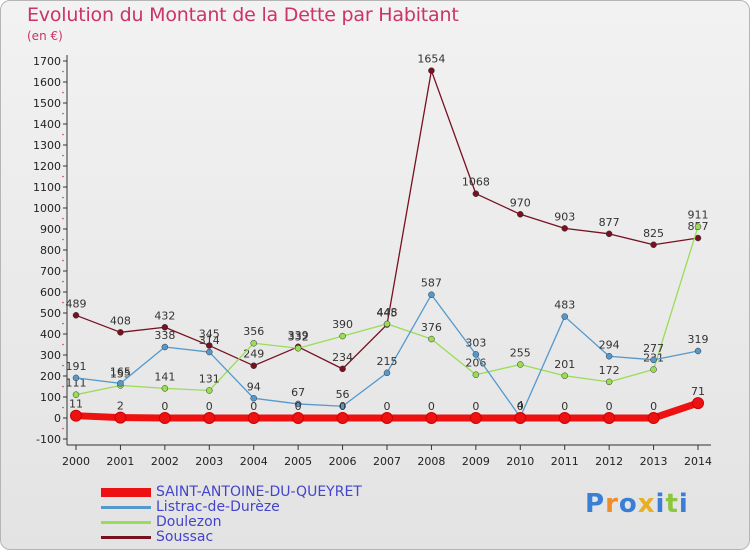  Describe the element at coordinates (343, 394) in the screenshot. I see `data-label: 56` at that location.